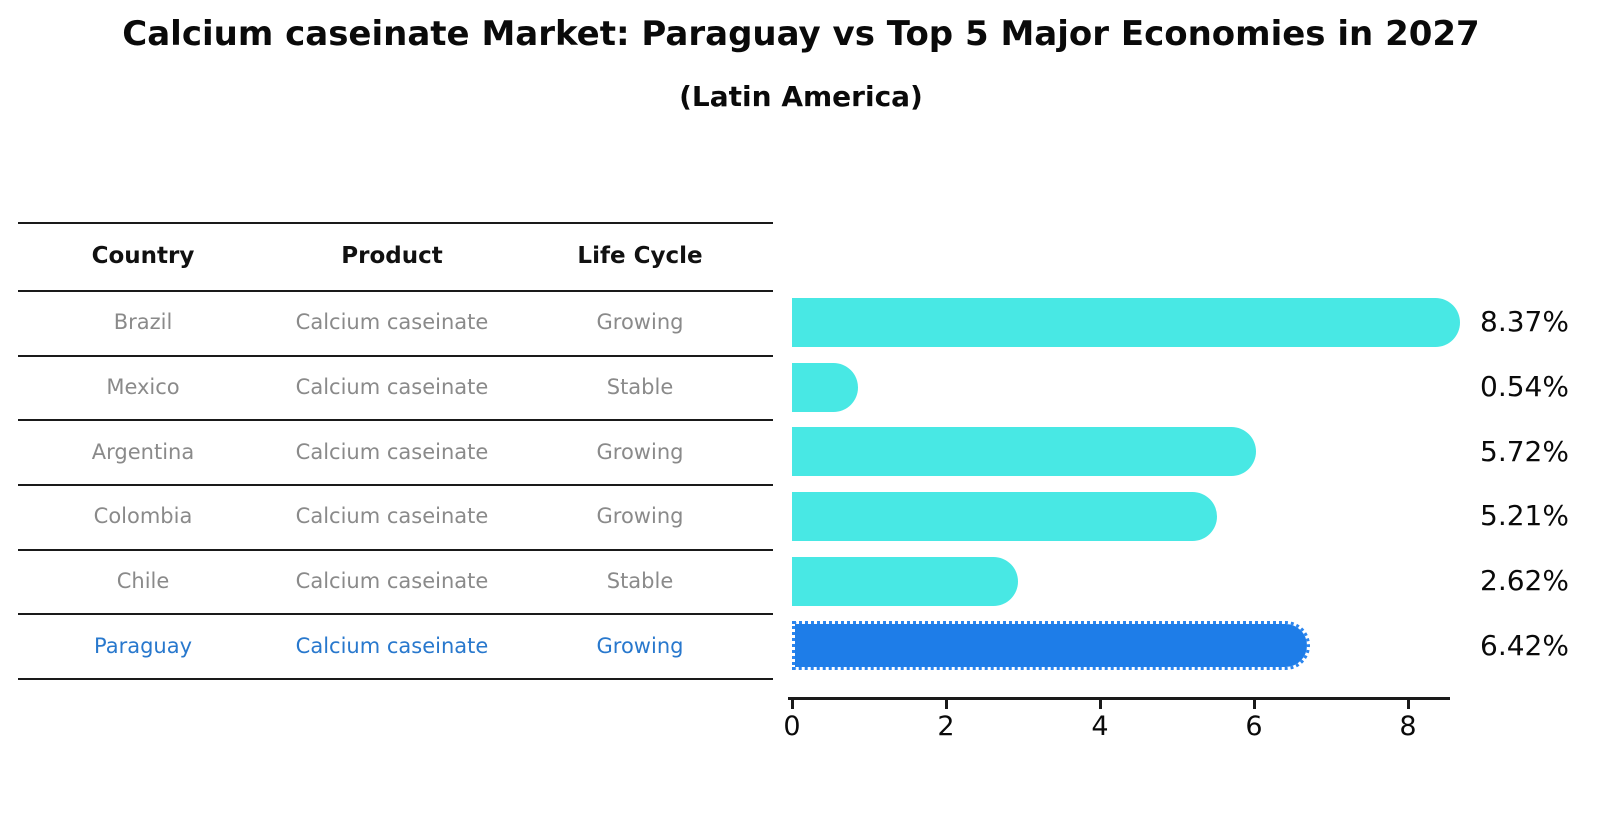 The image size is (1602, 823). What do you see at coordinates (825, 387) in the screenshot?
I see `bar-mexico` at bounding box center [825, 387].